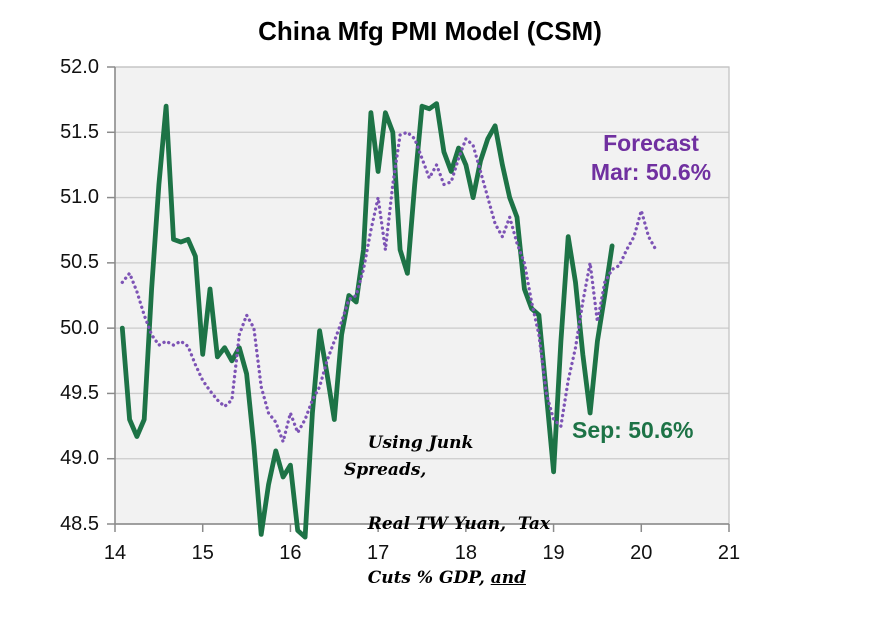 The width and height of the screenshot is (880, 622). What do you see at coordinates (79, 262) in the screenshot?
I see `y-tick-label: 50.5` at bounding box center [79, 262].